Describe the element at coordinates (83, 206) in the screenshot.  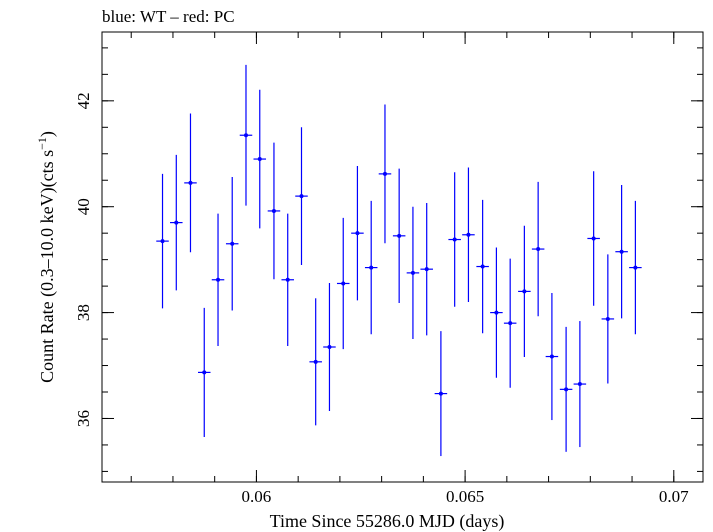
I see `y-tick-label: 40` at that location.